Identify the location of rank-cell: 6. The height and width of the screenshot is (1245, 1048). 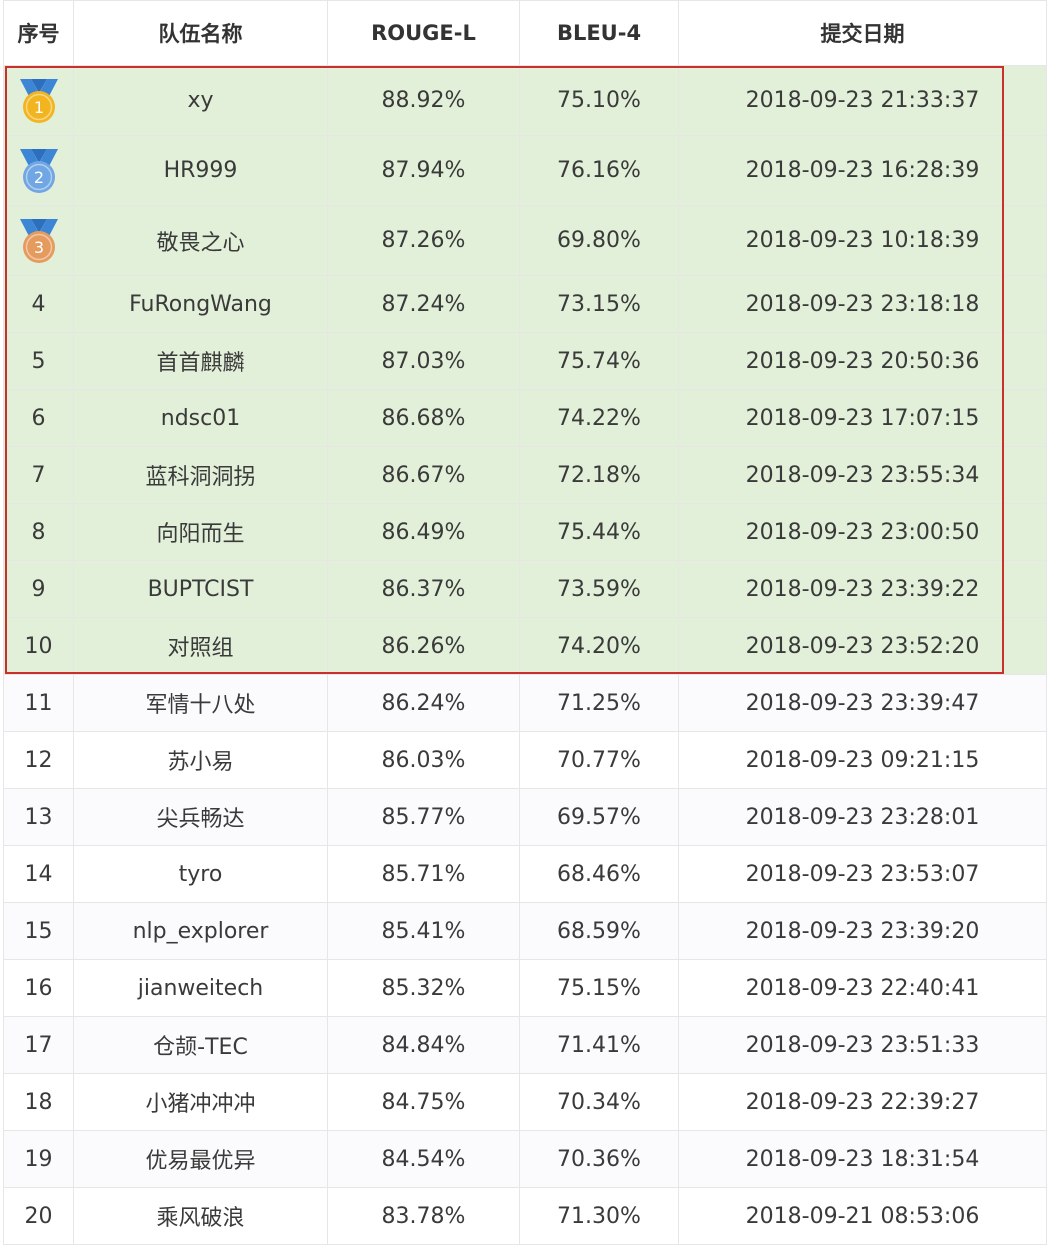
(38, 418).